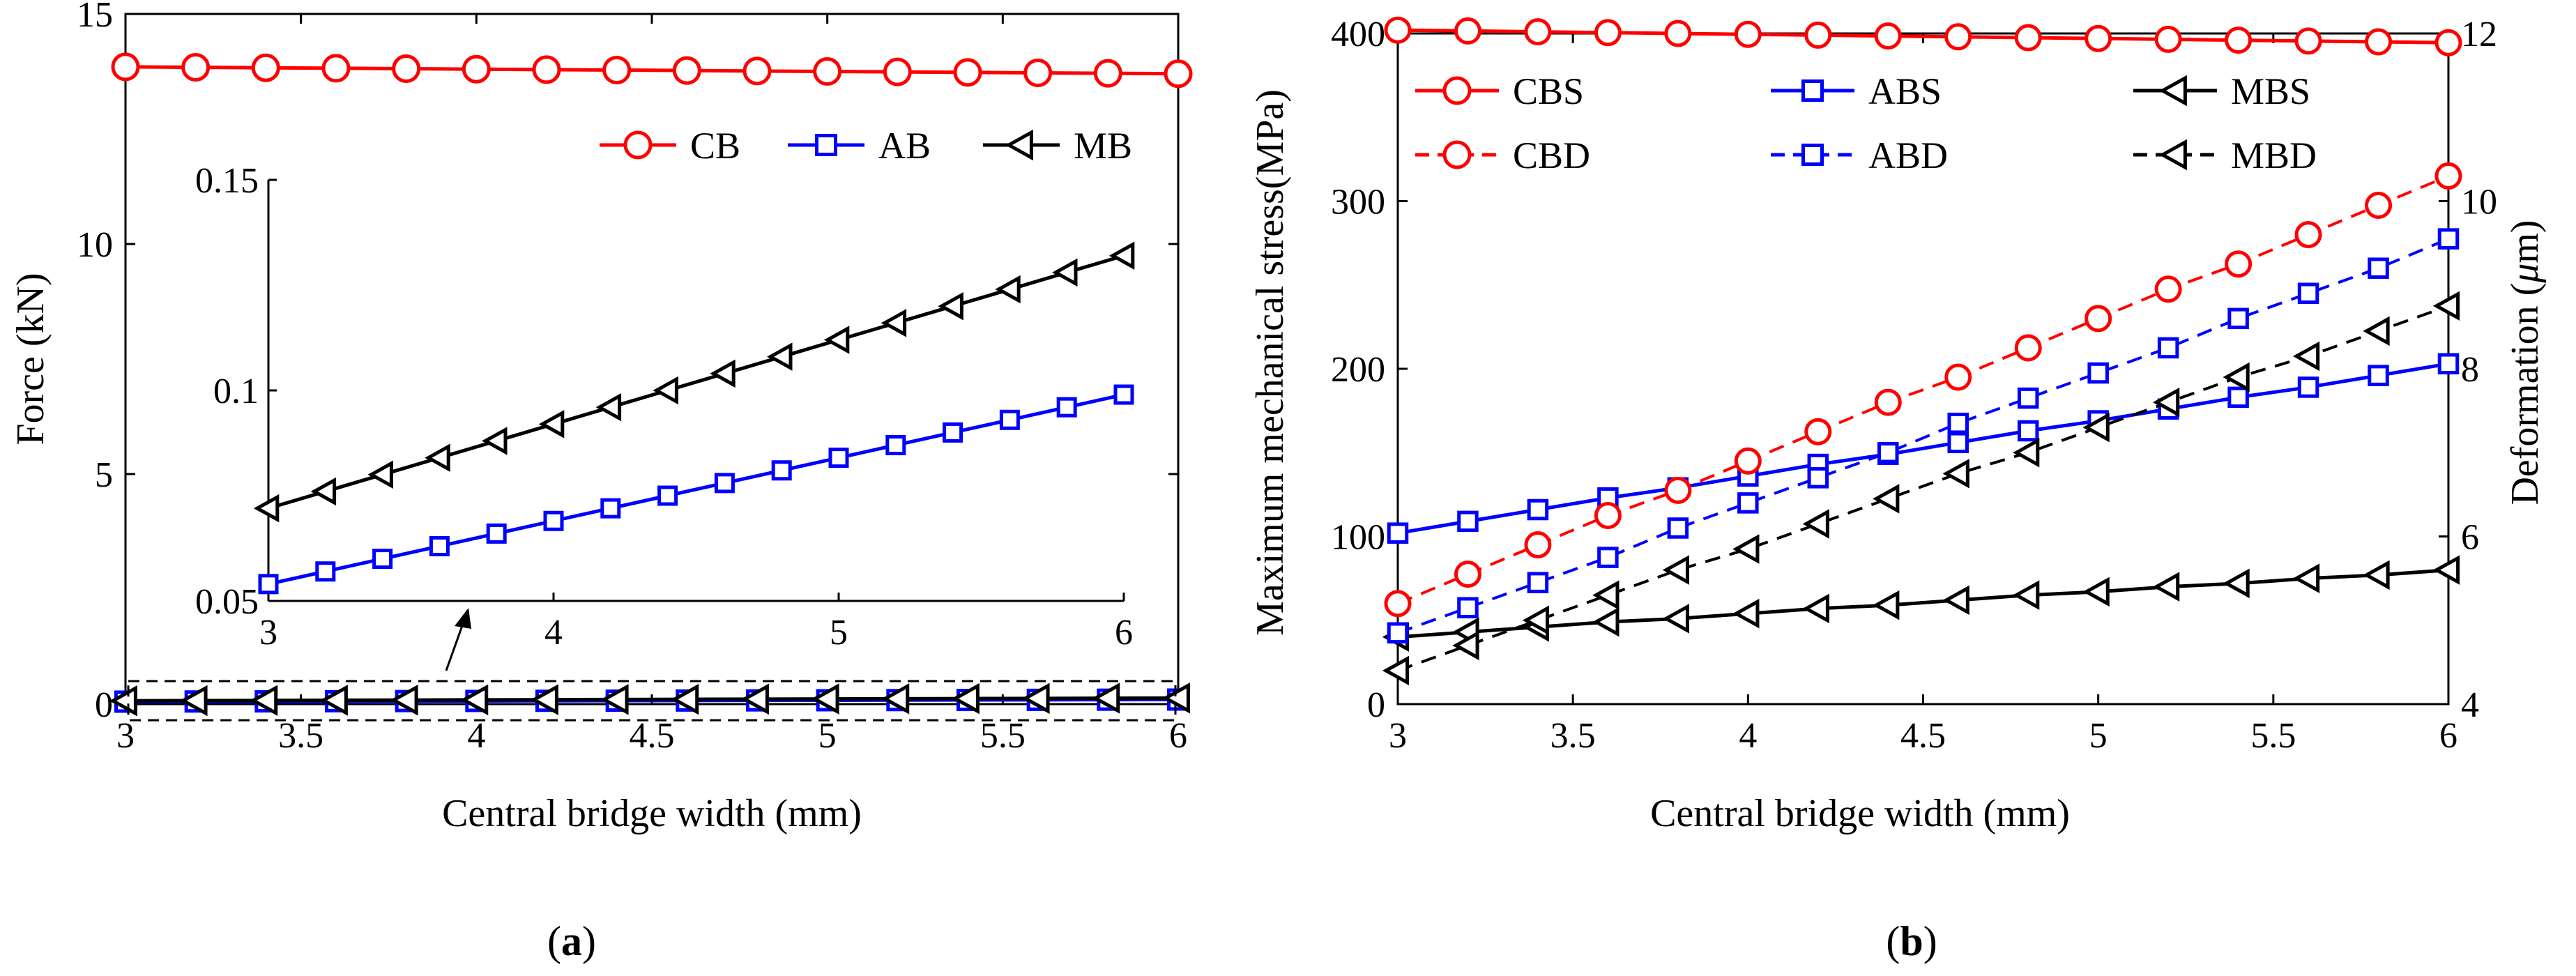  What do you see at coordinates (227, 181) in the screenshot?
I see `chart-a-inset-y-tick-label: 0.15` at bounding box center [227, 181].